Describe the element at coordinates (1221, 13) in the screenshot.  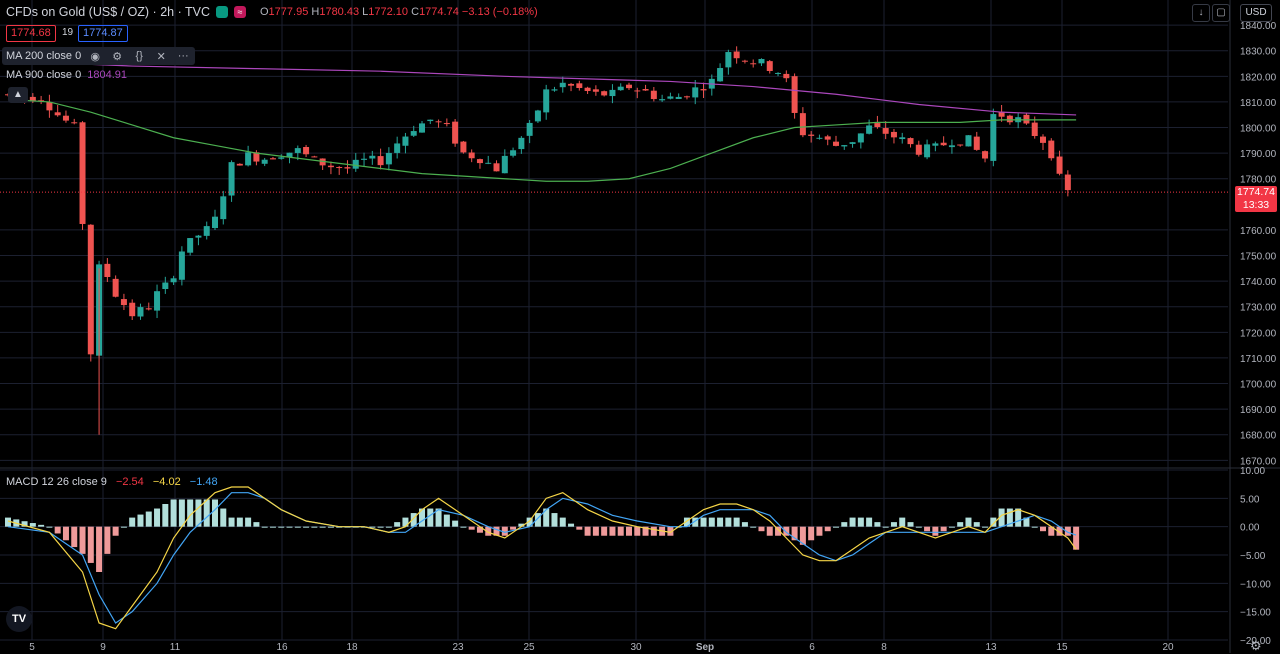
I see `maximize-icon: ▢` at that location.